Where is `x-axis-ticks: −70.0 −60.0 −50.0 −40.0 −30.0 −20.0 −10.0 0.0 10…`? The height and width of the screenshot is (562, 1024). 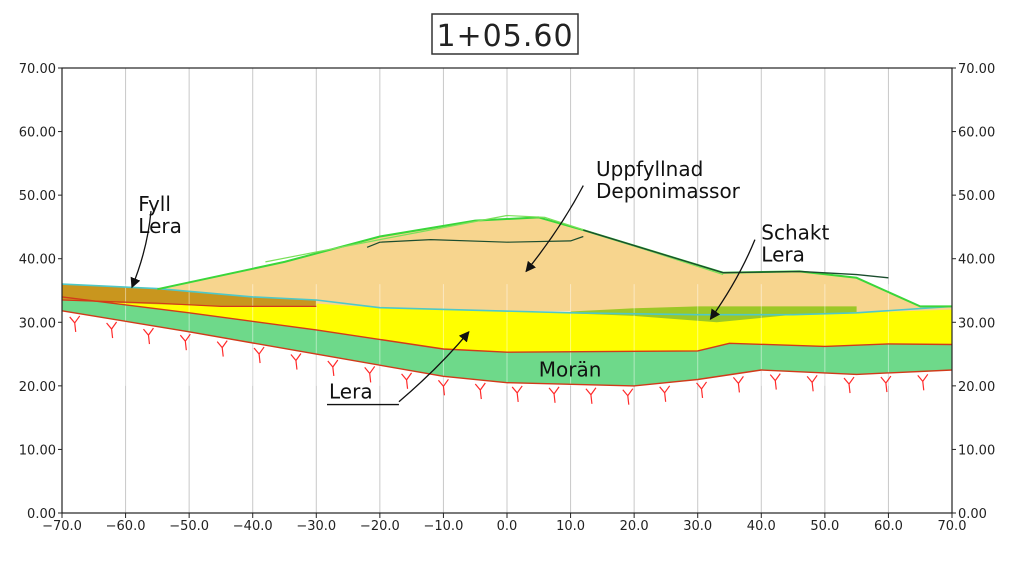
x-axis-ticks: −70.0 −60.0 −50.0 −40.0 −30.0 −20.0 −10.0 0.0 10… is located at coordinates (504, 523).